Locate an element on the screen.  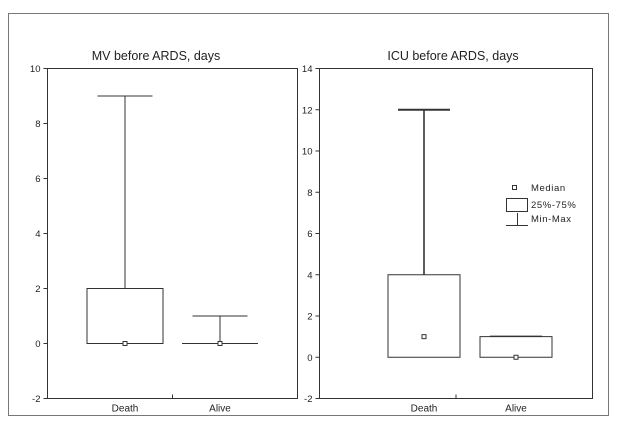
y-tick-label: 12 is located at coordinates (307, 110).